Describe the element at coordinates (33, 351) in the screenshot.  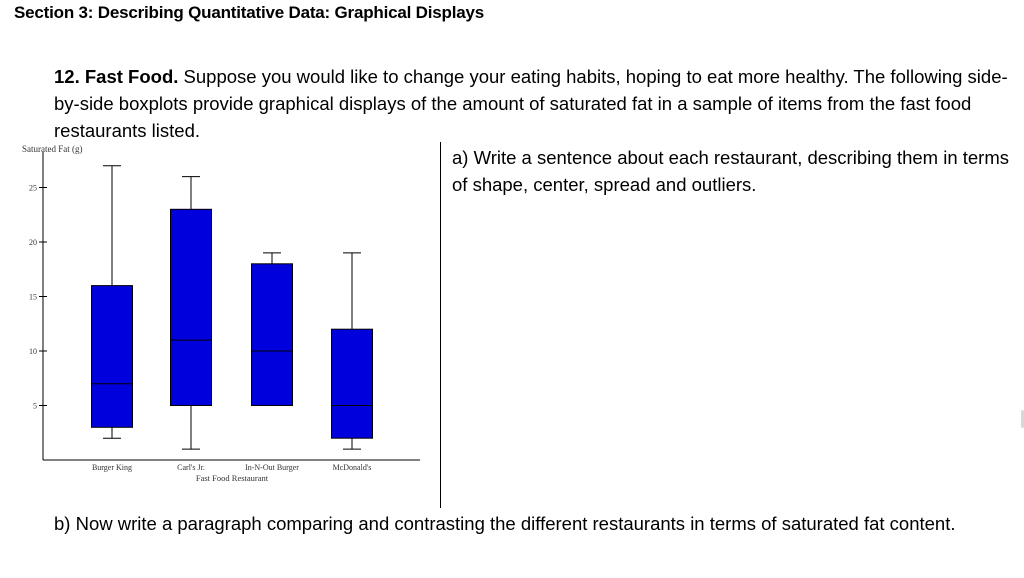
I see `y-tick-label-10: 10` at that location.